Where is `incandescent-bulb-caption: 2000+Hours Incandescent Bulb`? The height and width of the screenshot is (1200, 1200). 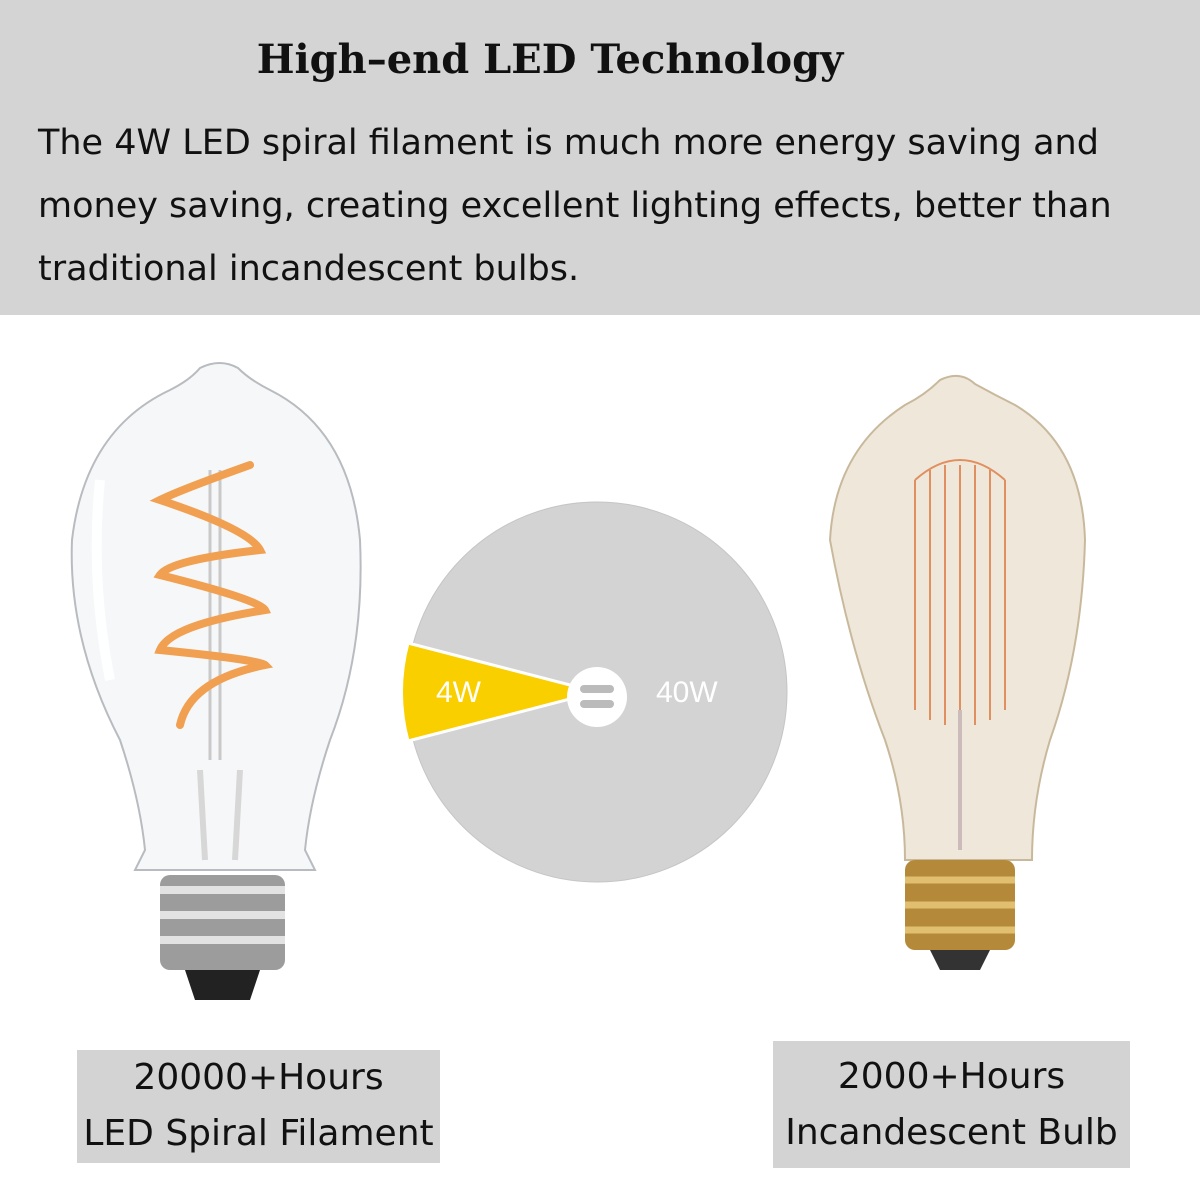 incandescent-bulb-caption: 2000+Hours Incandescent Bulb is located at coordinates (951, 1104).